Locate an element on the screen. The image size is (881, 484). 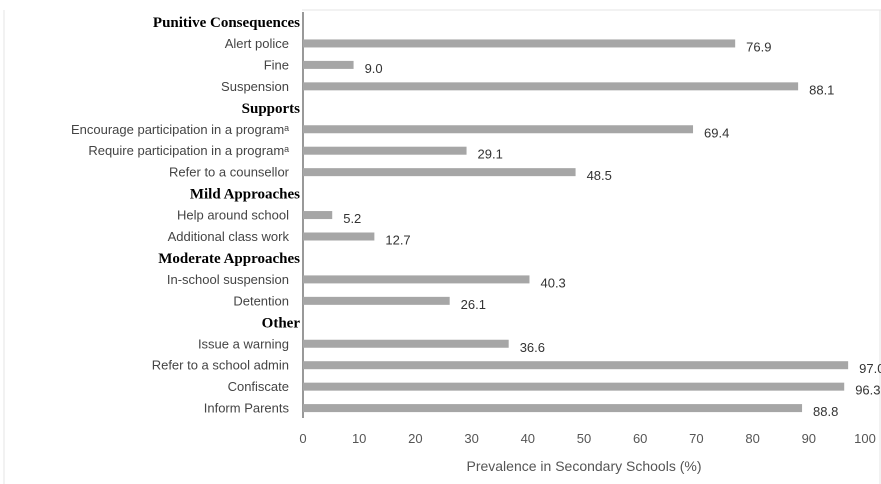
value-label-require-participation-in-a-program: 29.1 is located at coordinates (490, 154).